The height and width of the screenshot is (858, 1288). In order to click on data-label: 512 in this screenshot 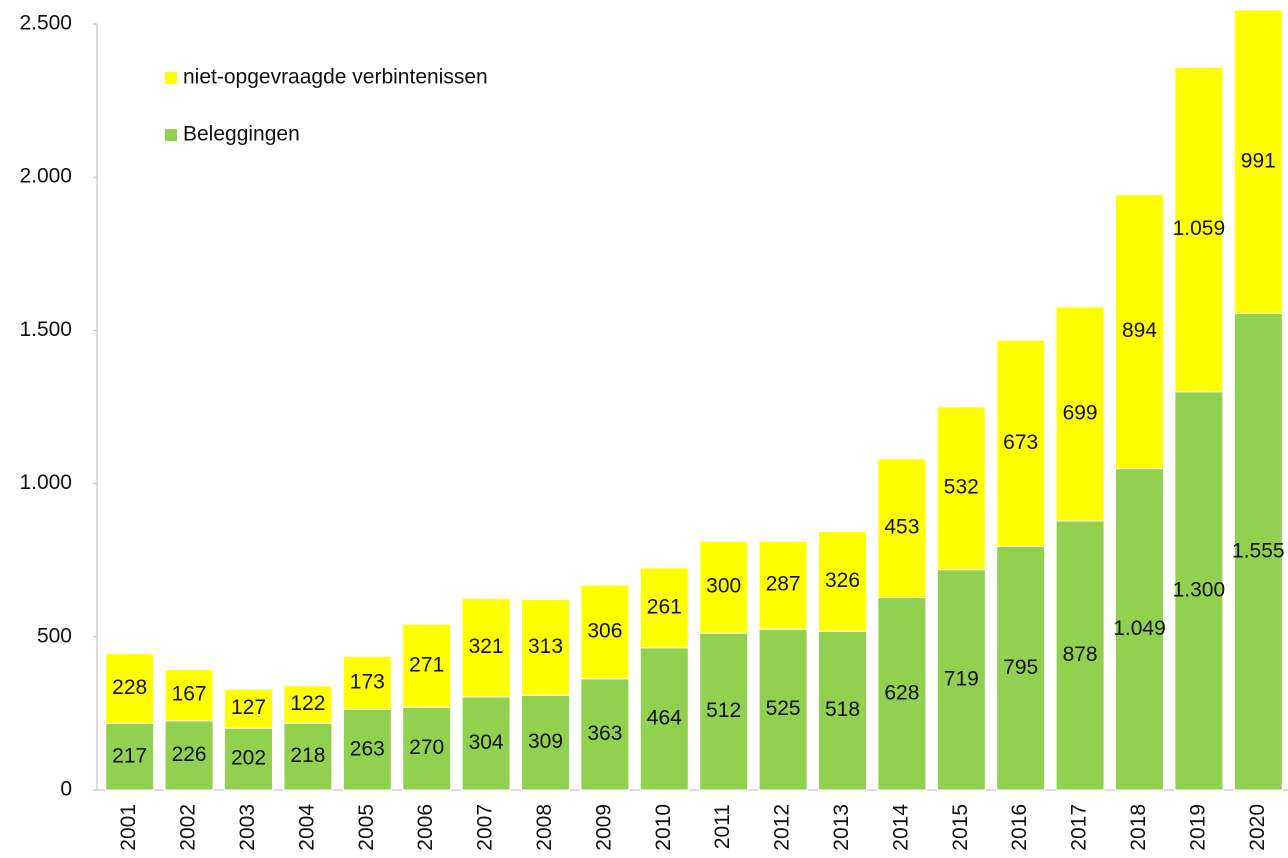, I will do `click(723, 710)`.